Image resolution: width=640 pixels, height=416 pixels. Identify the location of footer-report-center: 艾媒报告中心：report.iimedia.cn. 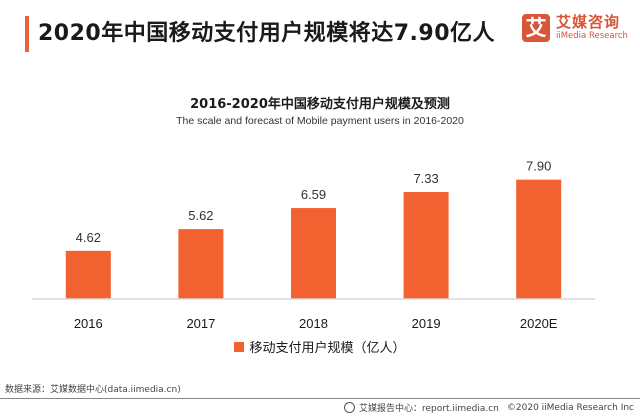
(428, 409).